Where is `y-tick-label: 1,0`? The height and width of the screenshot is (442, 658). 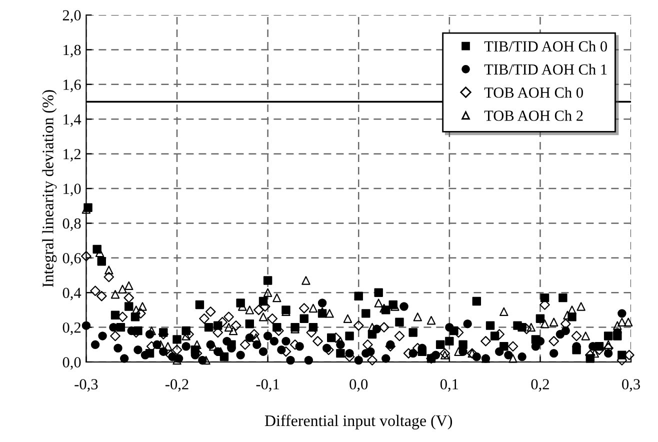
y-tick-label: 1,0 is located at coordinates (72, 190).